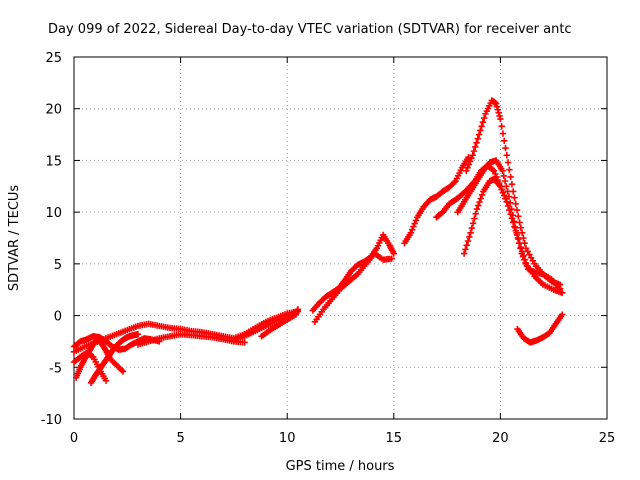  What do you see at coordinates (340, 466) in the screenshot?
I see `x-axis-label: GPS time / hours` at bounding box center [340, 466].